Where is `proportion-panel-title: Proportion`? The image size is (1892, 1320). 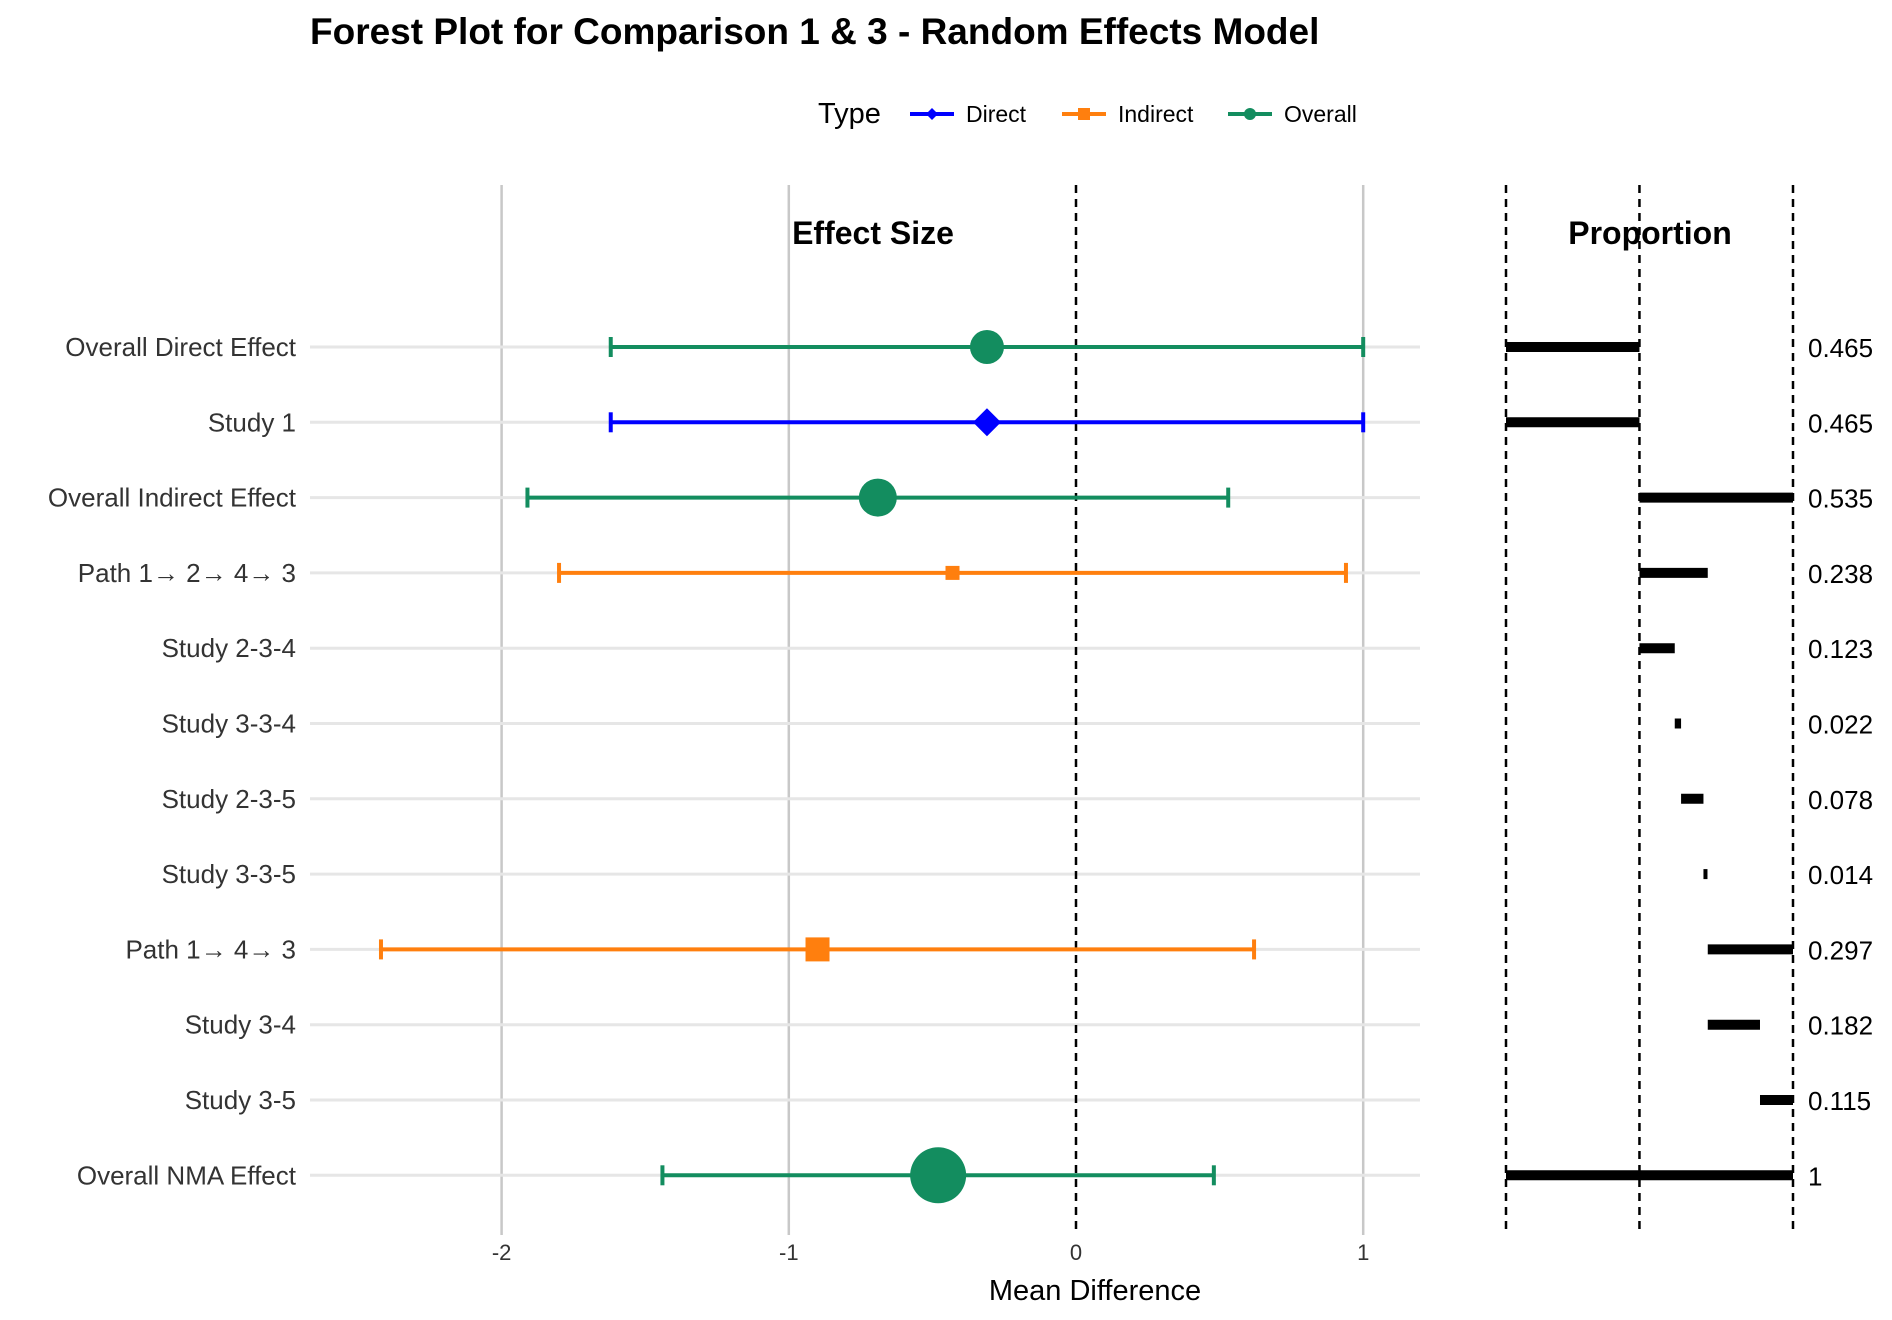
proportion-panel-title: Proportion is located at coordinates (1650, 233).